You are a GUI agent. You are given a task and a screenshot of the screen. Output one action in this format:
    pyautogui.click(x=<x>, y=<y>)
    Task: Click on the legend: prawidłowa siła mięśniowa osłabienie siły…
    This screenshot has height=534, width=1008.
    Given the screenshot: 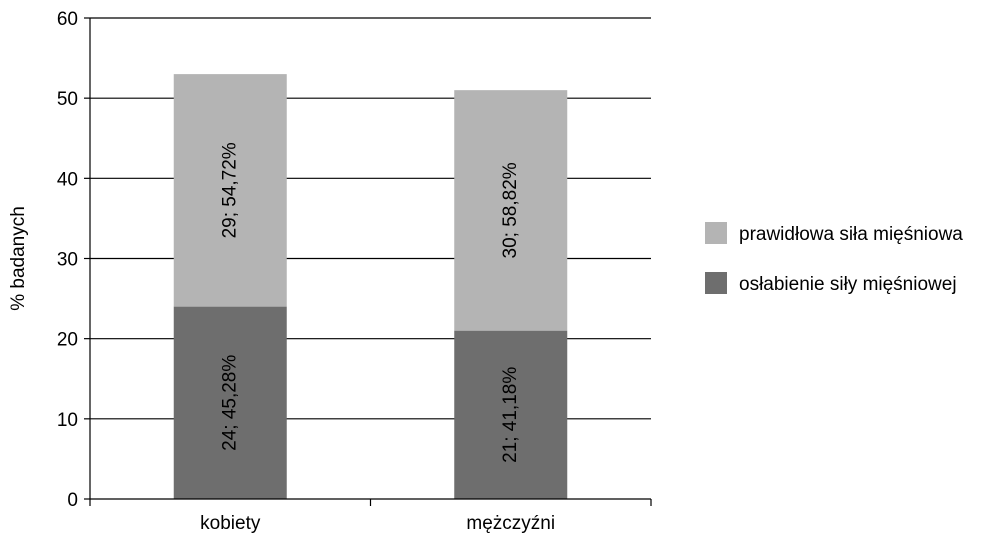 What is the action you would take?
    pyautogui.click(x=834, y=258)
    